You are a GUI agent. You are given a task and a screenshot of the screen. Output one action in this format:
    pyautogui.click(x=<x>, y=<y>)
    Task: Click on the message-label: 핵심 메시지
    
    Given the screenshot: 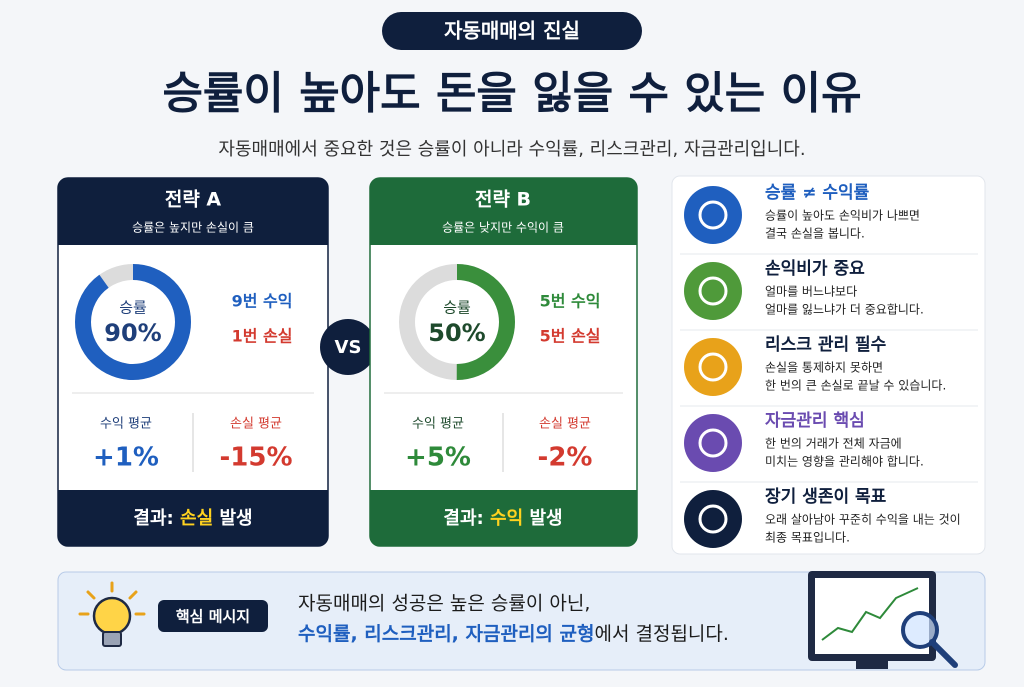 What is the action you would take?
    pyautogui.click(x=213, y=617)
    